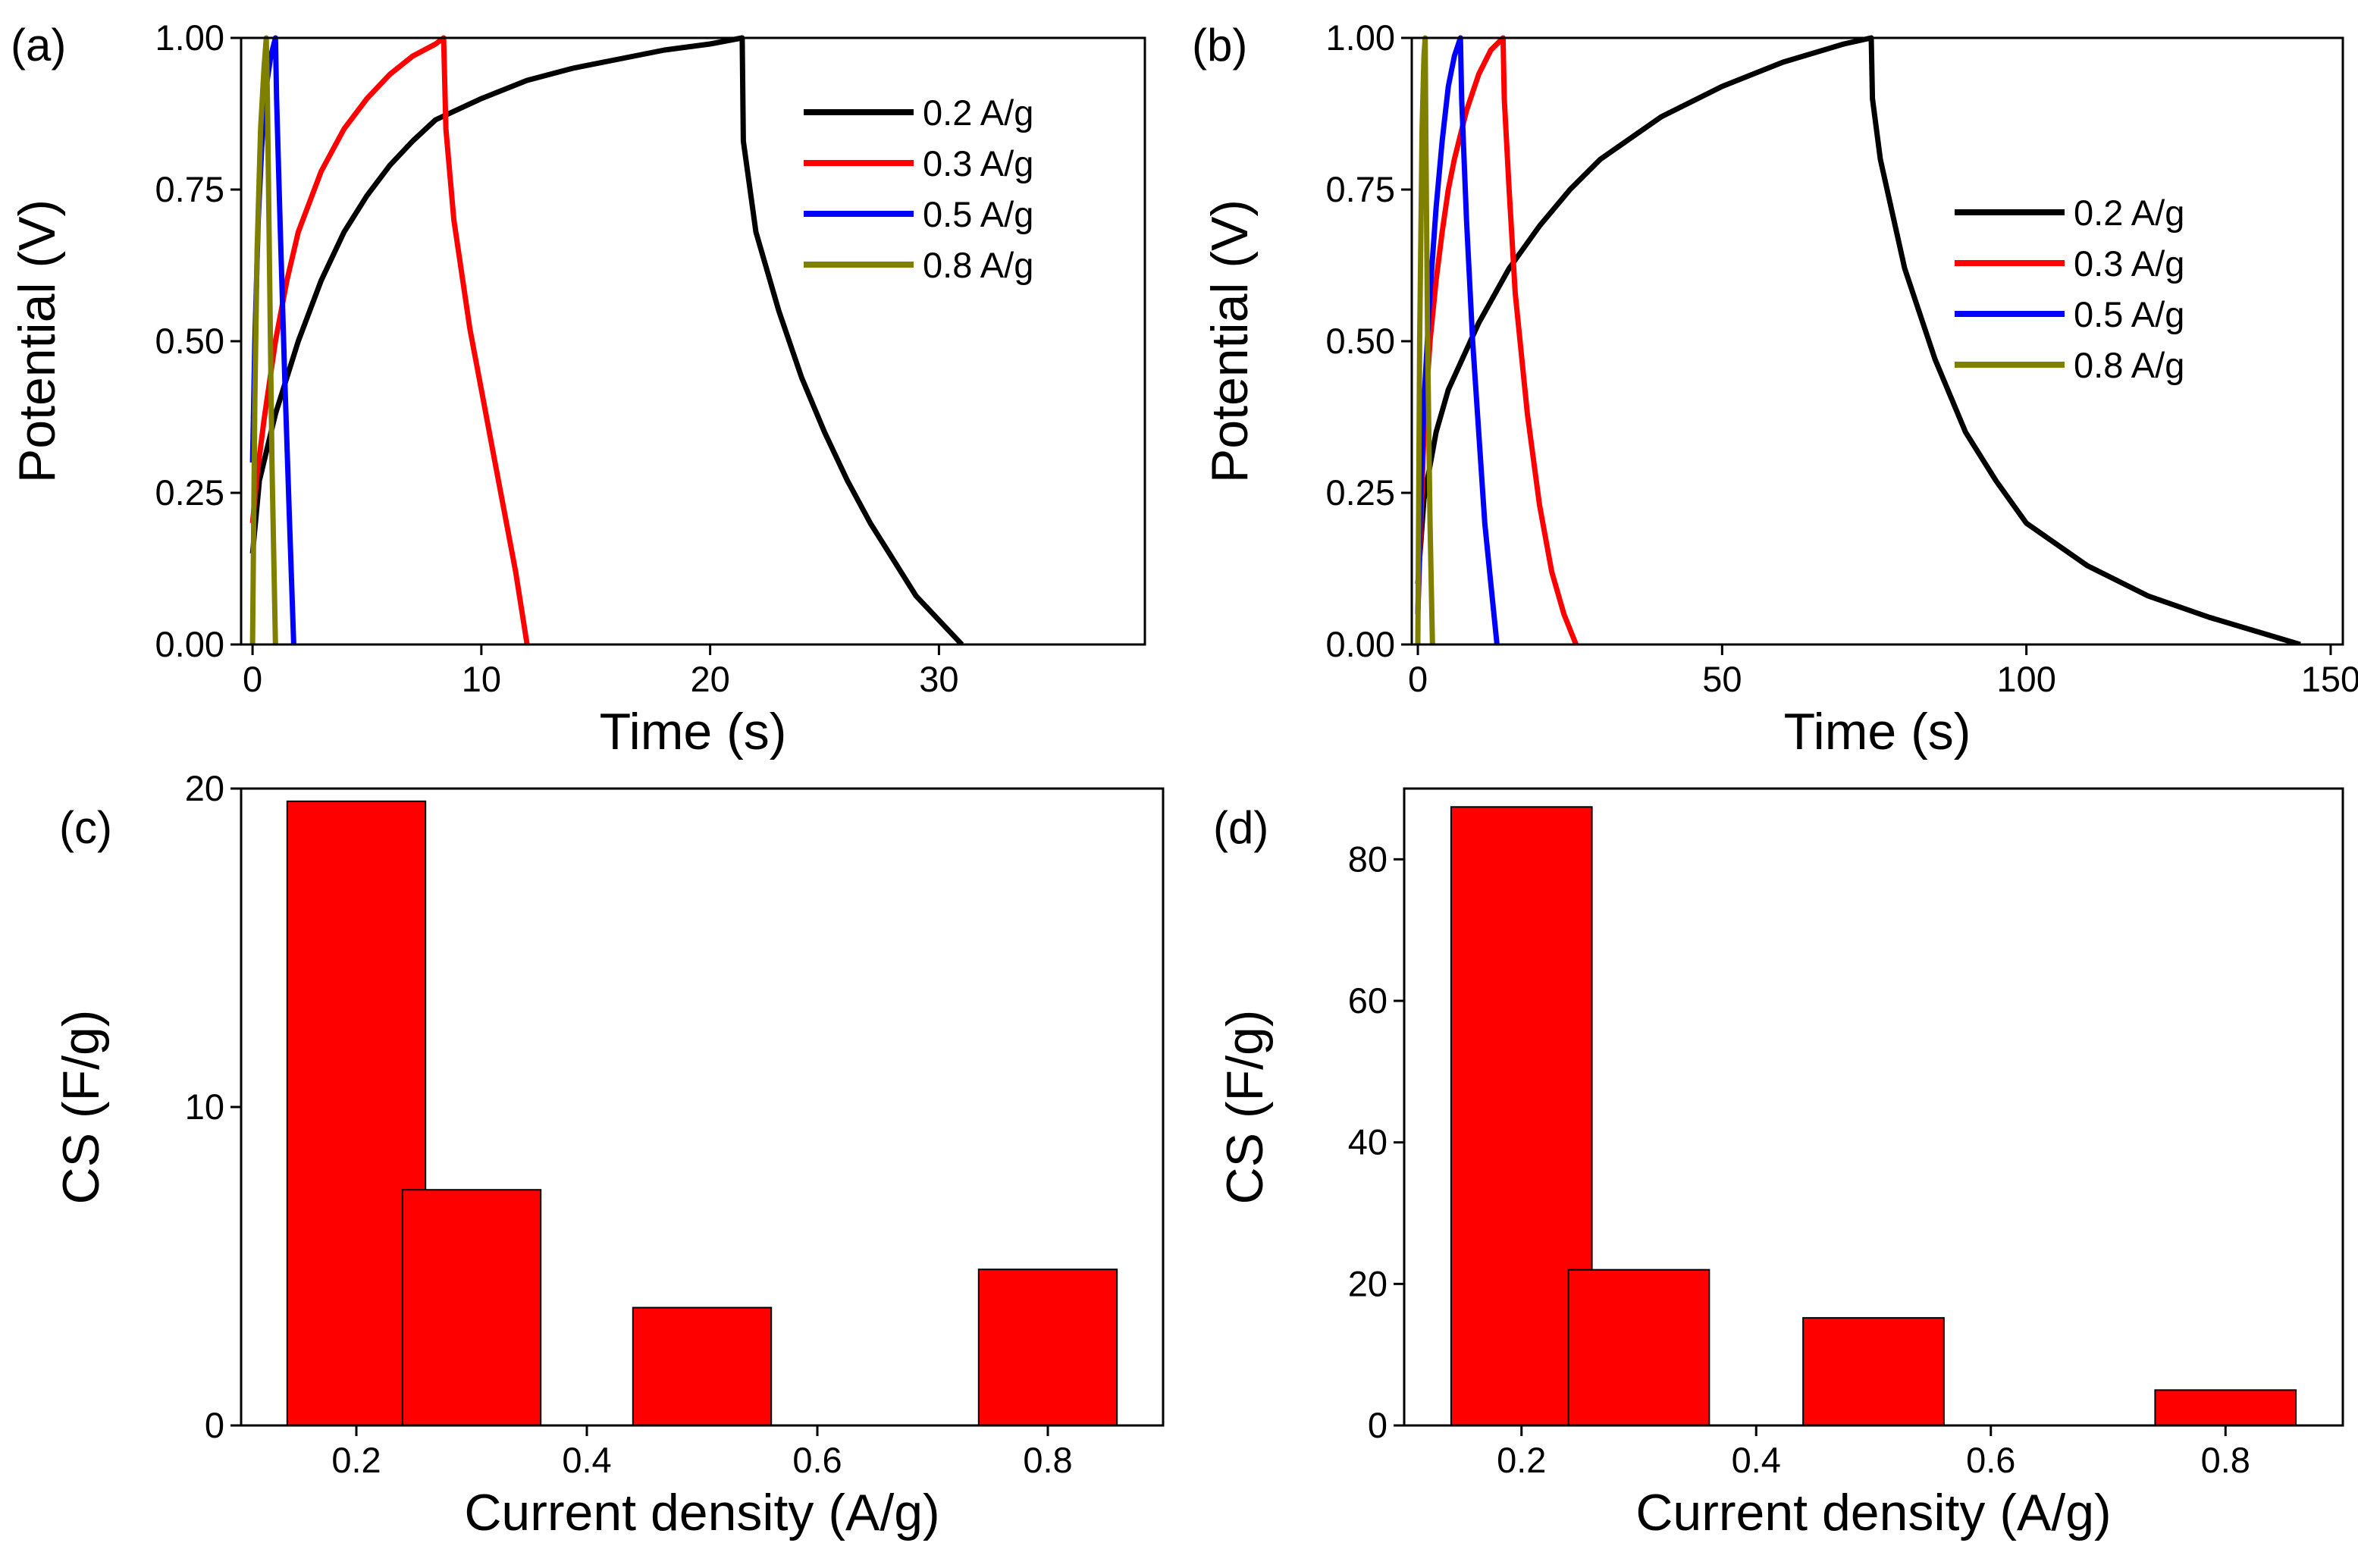 This screenshot has height=1568, width=2358. Describe the element at coordinates (2026, 679) in the screenshot. I see `x-tick-label: 100` at that location.